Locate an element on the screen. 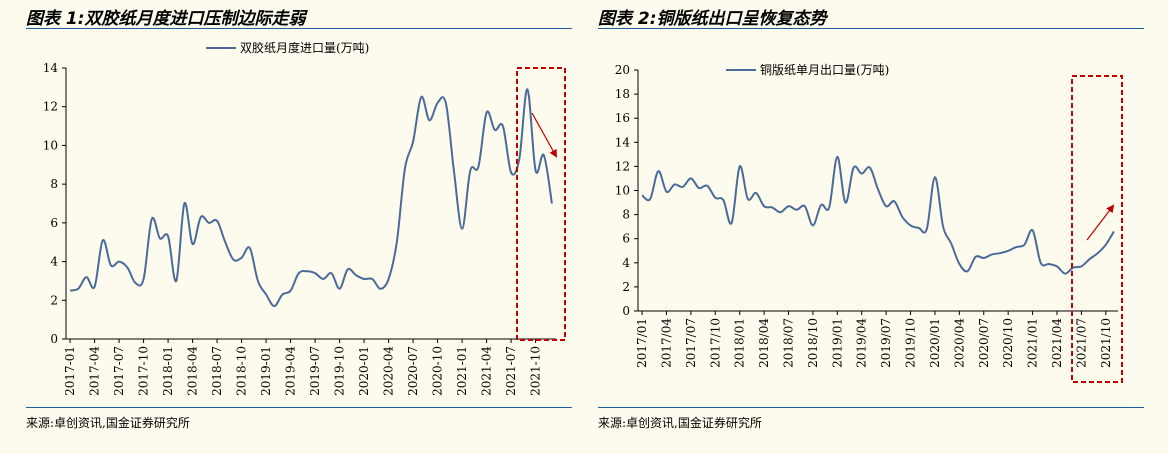  x-tick-label: 2020/04 is located at coordinates (959, 343).